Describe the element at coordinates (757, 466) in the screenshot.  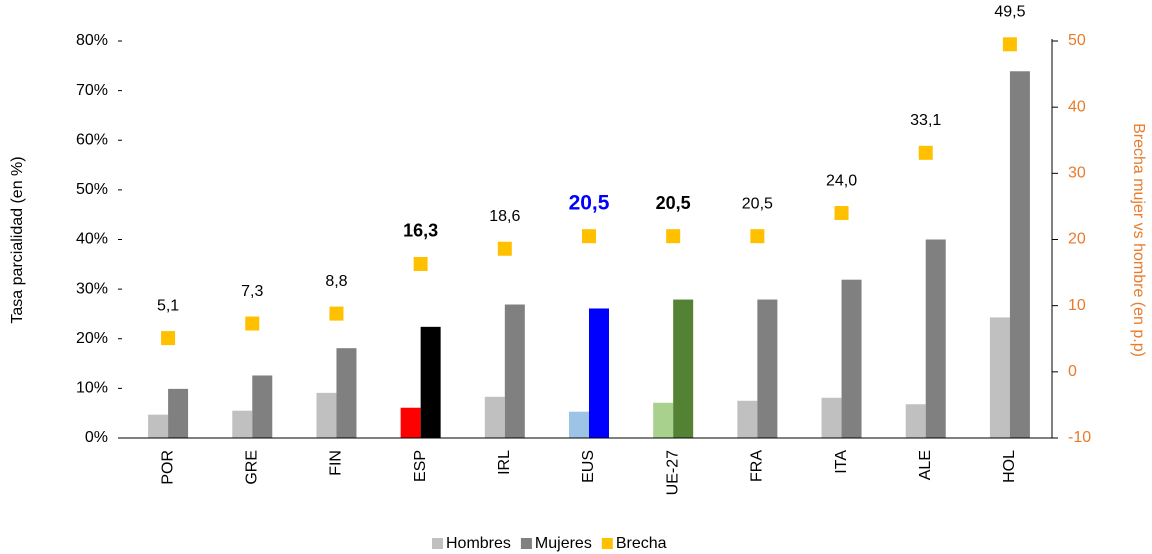
I see `x-tick-label: FRA` at that location.